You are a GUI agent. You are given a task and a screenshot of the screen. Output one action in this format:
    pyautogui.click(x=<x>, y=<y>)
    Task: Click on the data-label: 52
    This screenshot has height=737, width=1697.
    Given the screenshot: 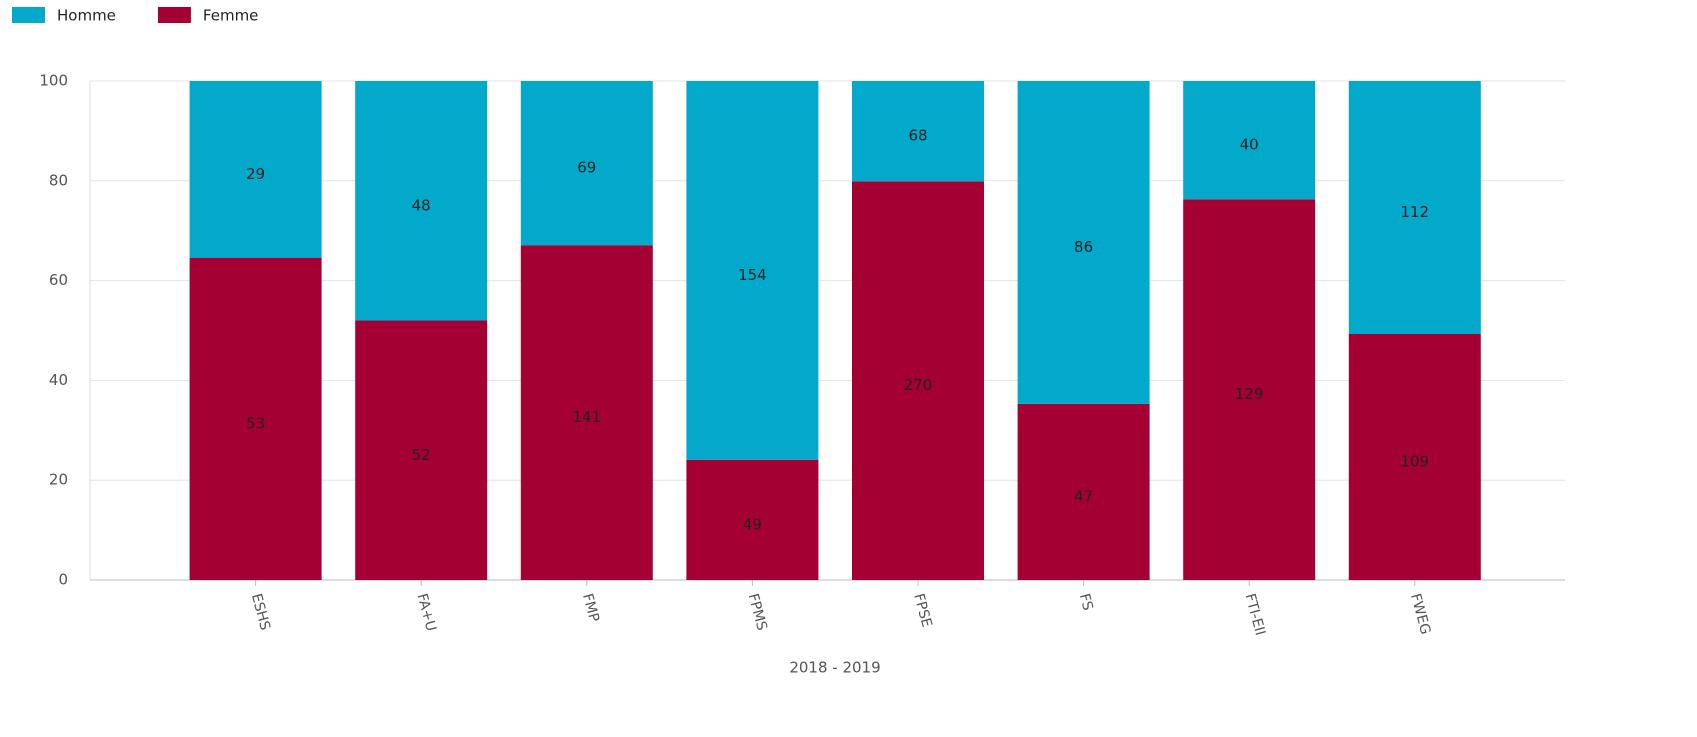 What is the action you would take?
    pyautogui.click(x=421, y=455)
    